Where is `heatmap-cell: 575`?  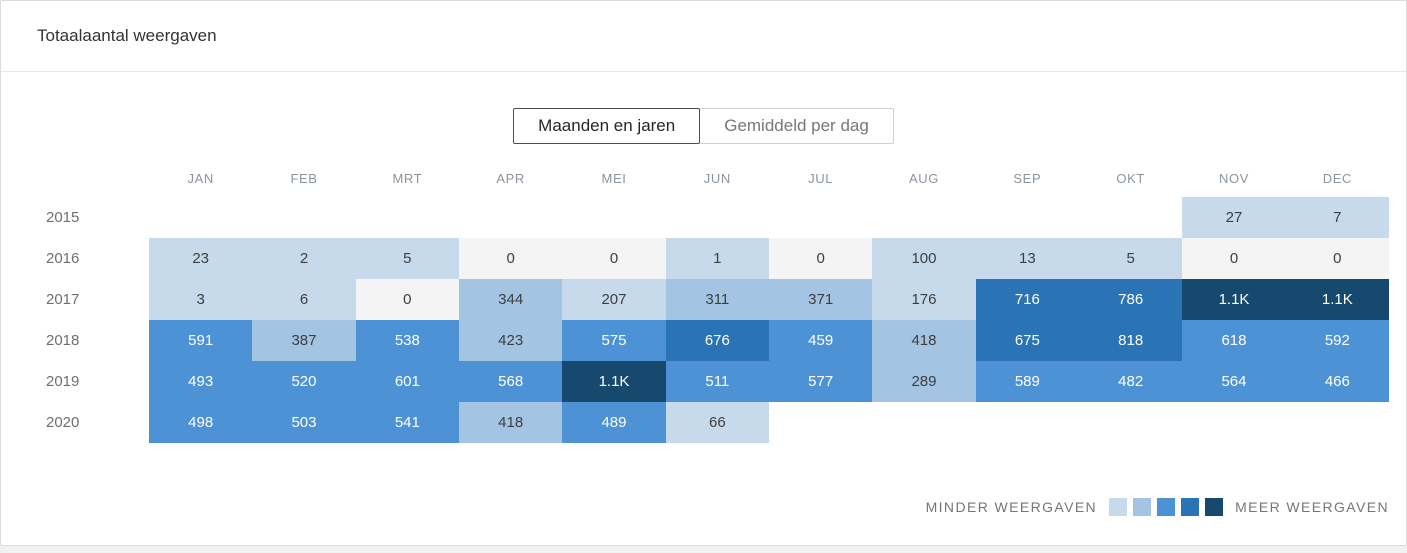
heatmap-cell: 575 is located at coordinates (614, 340).